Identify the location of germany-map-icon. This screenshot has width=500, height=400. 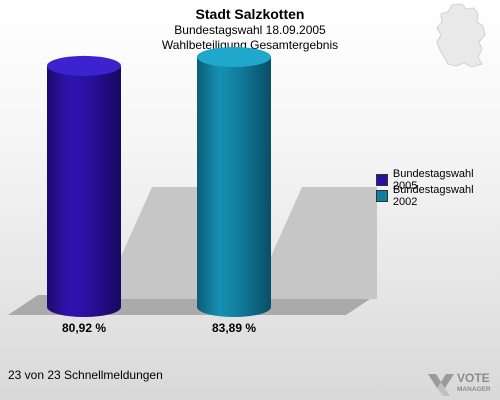
(461, 35).